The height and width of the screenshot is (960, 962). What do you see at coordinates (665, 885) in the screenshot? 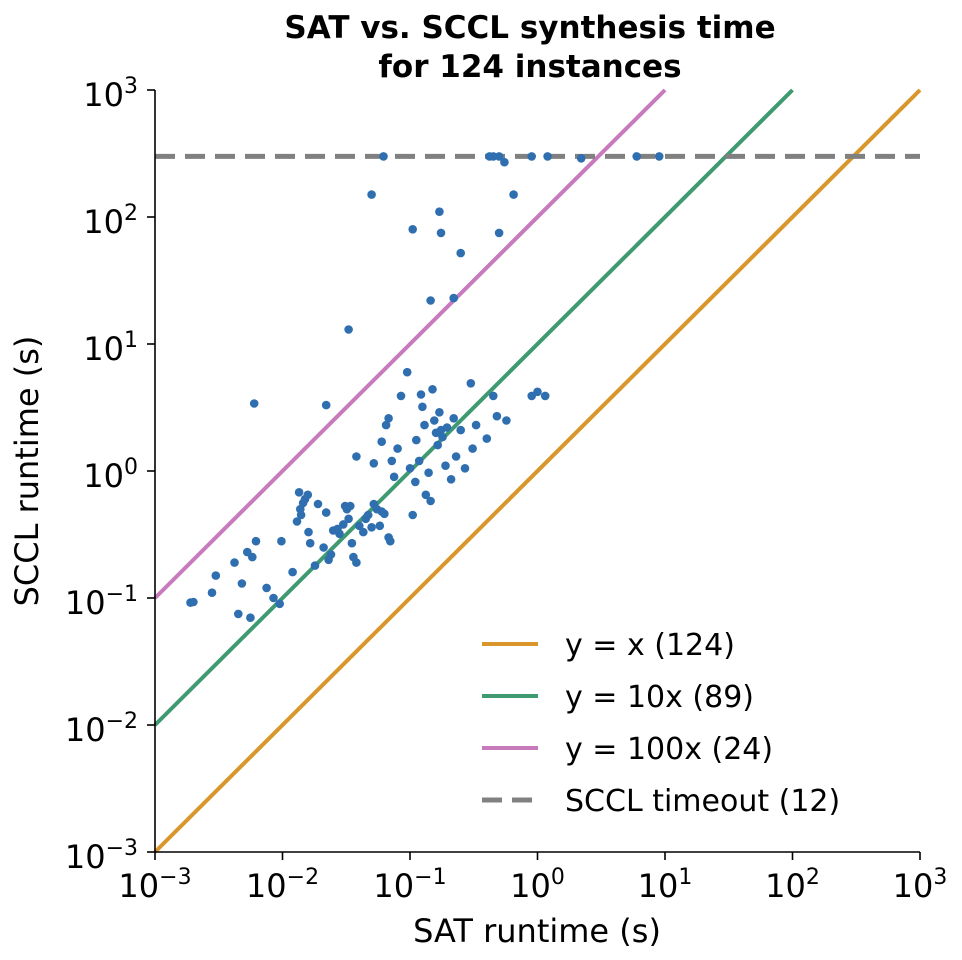
I see `x-tick-label: 10¹` at bounding box center [665, 885].